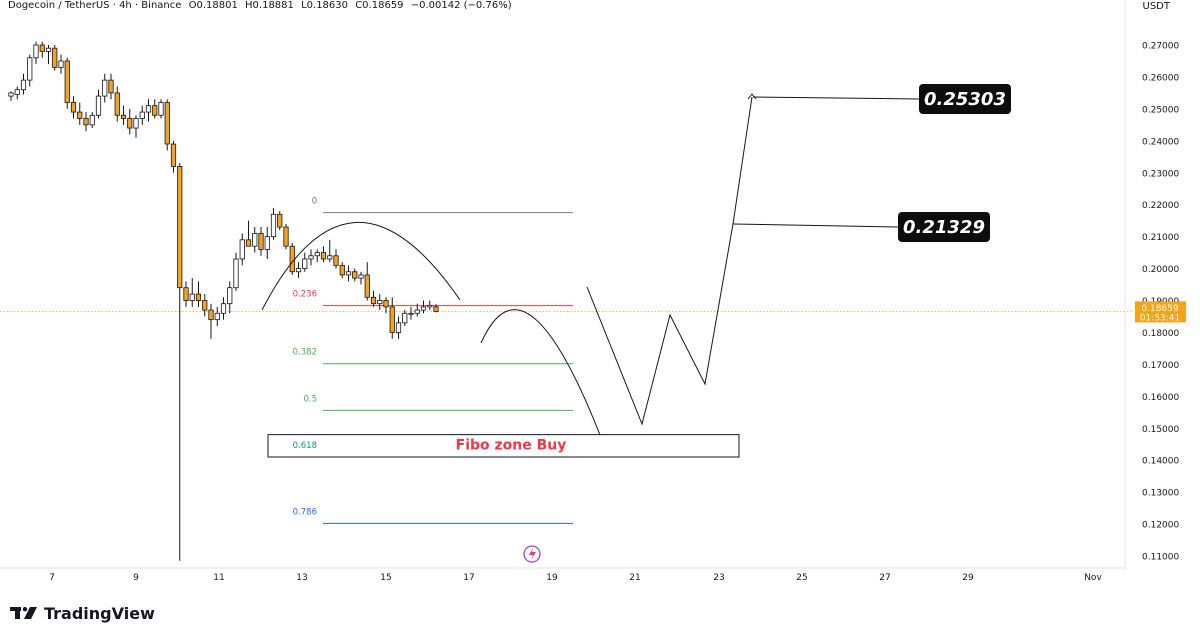  I want to click on x-tick-label: 27, so click(884, 578).